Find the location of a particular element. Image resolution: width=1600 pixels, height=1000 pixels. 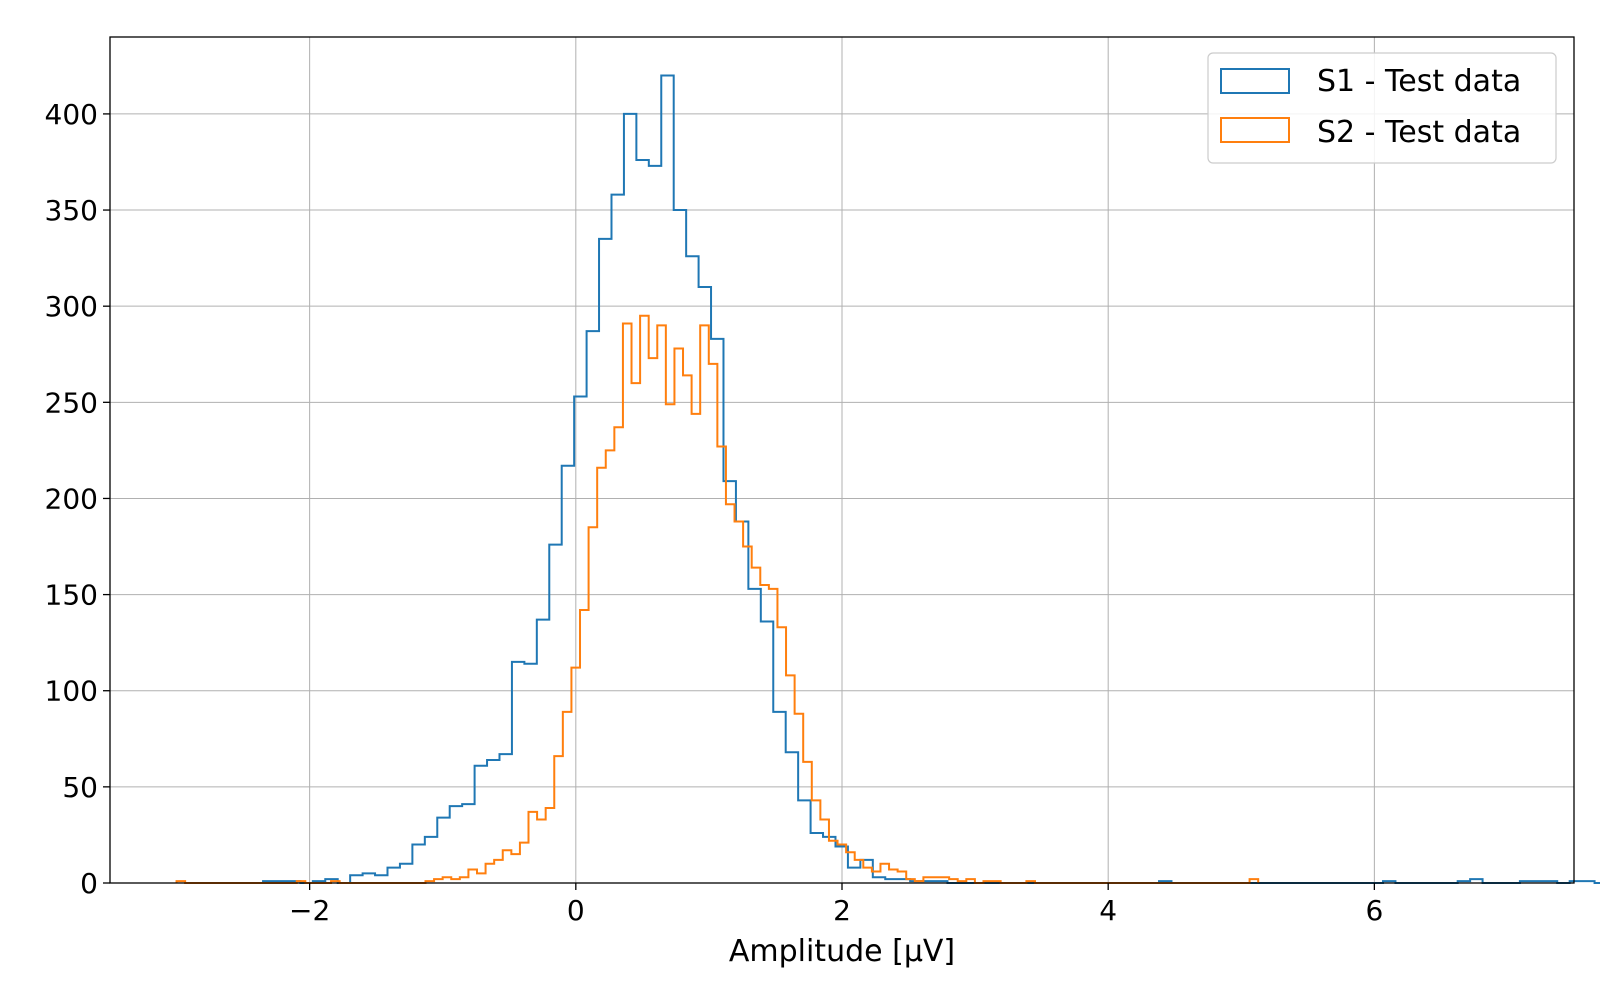

x-tick-label: 2 is located at coordinates (842, 910).